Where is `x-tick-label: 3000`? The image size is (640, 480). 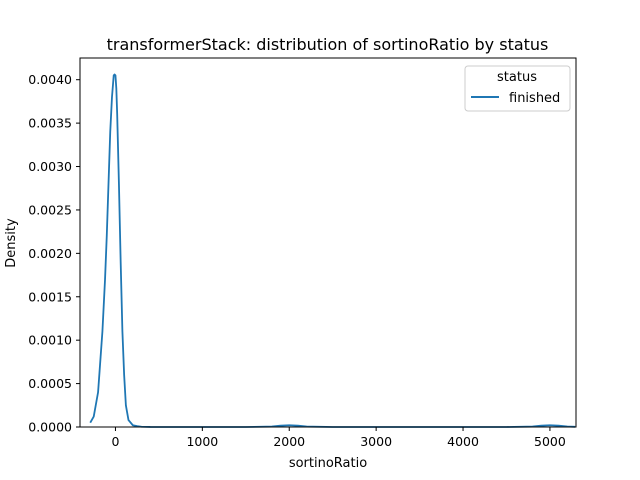 x-tick-label: 3000 is located at coordinates (376, 441).